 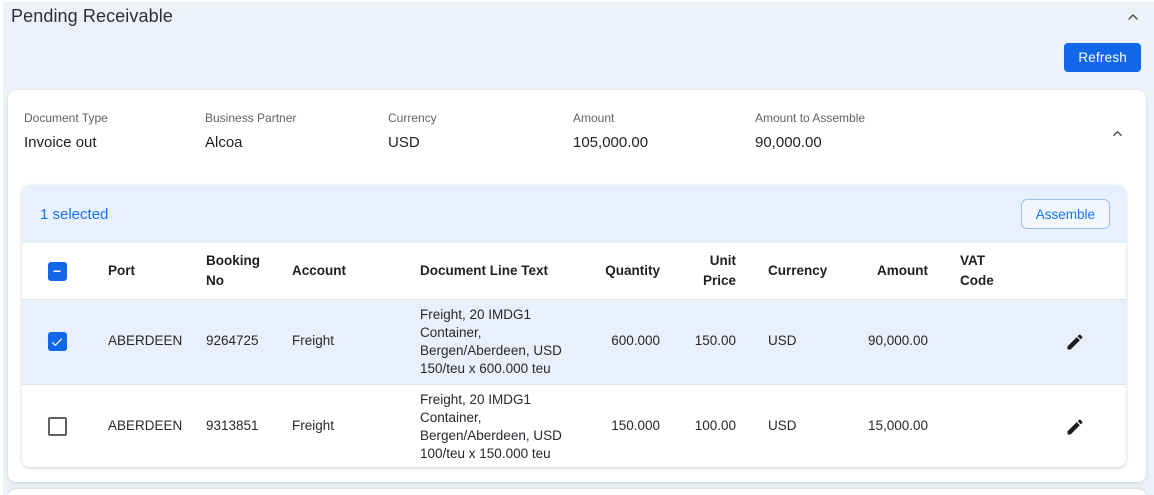 What do you see at coordinates (714, 271) in the screenshot?
I see `header-unit-price: Unit Price` at bounding box center [714, 271].